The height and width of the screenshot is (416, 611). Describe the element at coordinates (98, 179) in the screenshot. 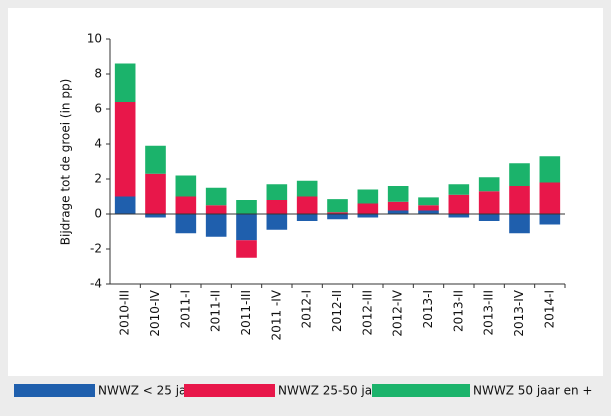

I see `y-tick-label: 2` at that location.